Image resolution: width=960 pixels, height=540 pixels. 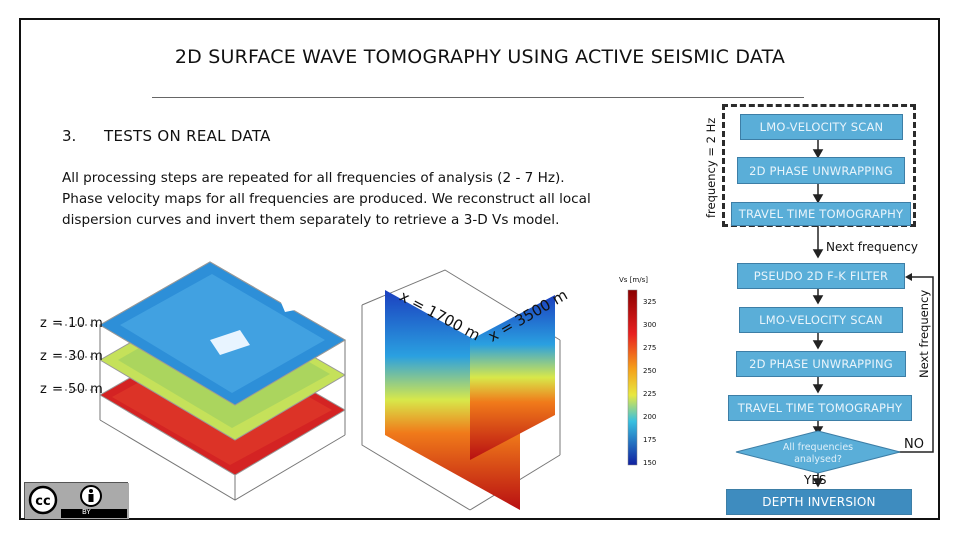 I want to click on step-2d-phase-unwrapping-2: 2D PHASE UNWRAPPING, so click(x=821, y=364).